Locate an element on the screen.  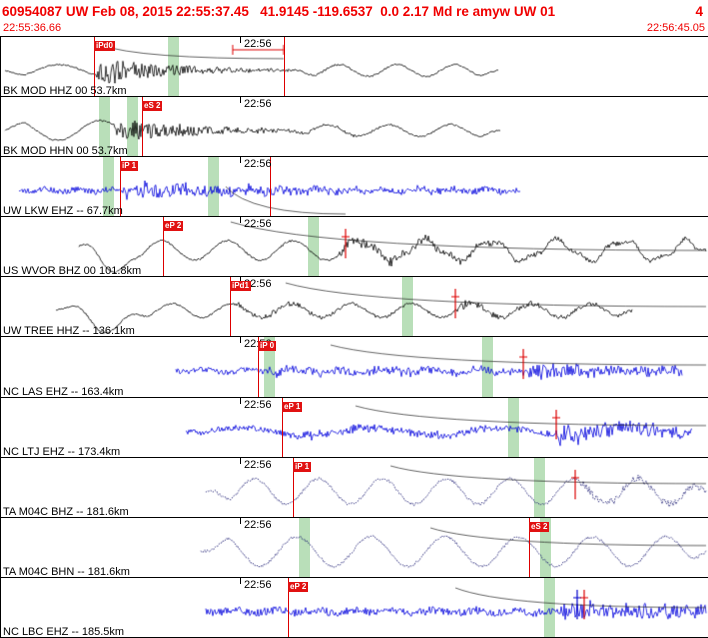
trace-panel: eP 2 22:56 US WVOR BHZ 00 101.8km is located at coordinates (354, 246).